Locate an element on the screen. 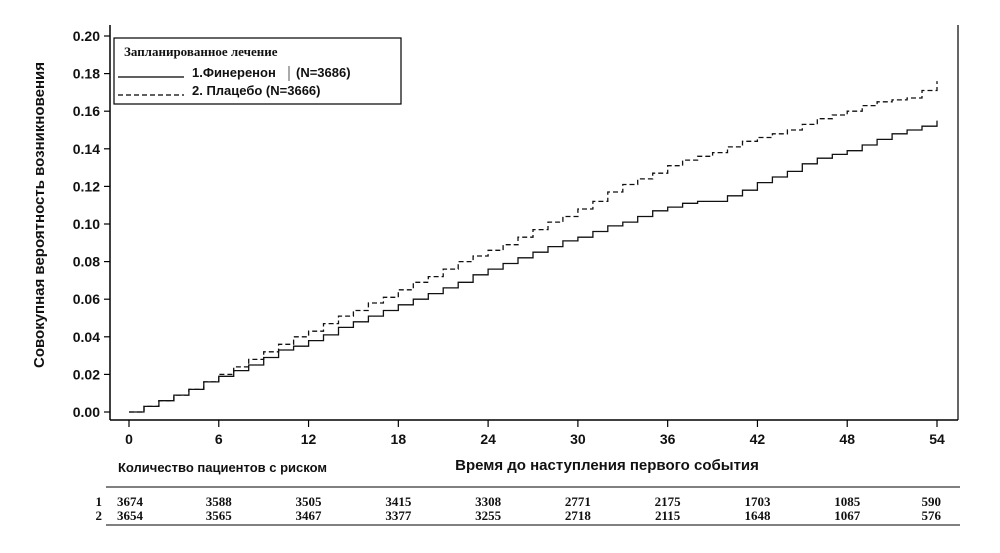 This screenshot has width=1000, height=553. x-axis-title: Время до наступления первого события is located at coordinates (607, 465).